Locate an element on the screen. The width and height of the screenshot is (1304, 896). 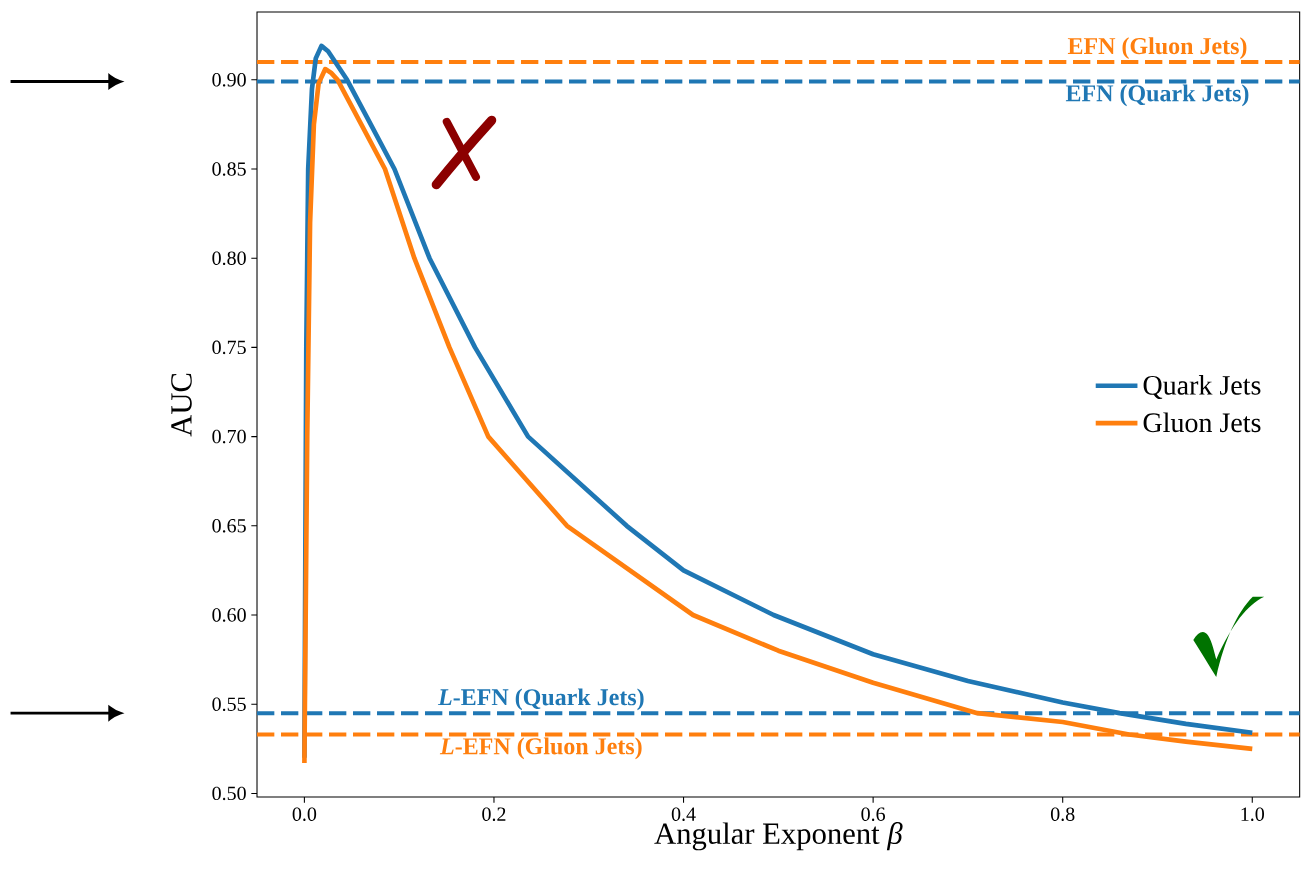
y-tick-label: 0.55 is located at coordinates (229, 704).